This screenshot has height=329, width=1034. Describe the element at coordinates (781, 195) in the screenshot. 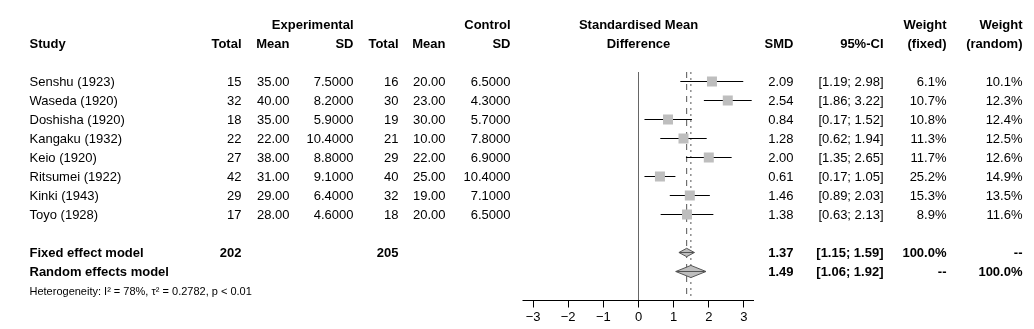

I see `text: 1.46` at that location.